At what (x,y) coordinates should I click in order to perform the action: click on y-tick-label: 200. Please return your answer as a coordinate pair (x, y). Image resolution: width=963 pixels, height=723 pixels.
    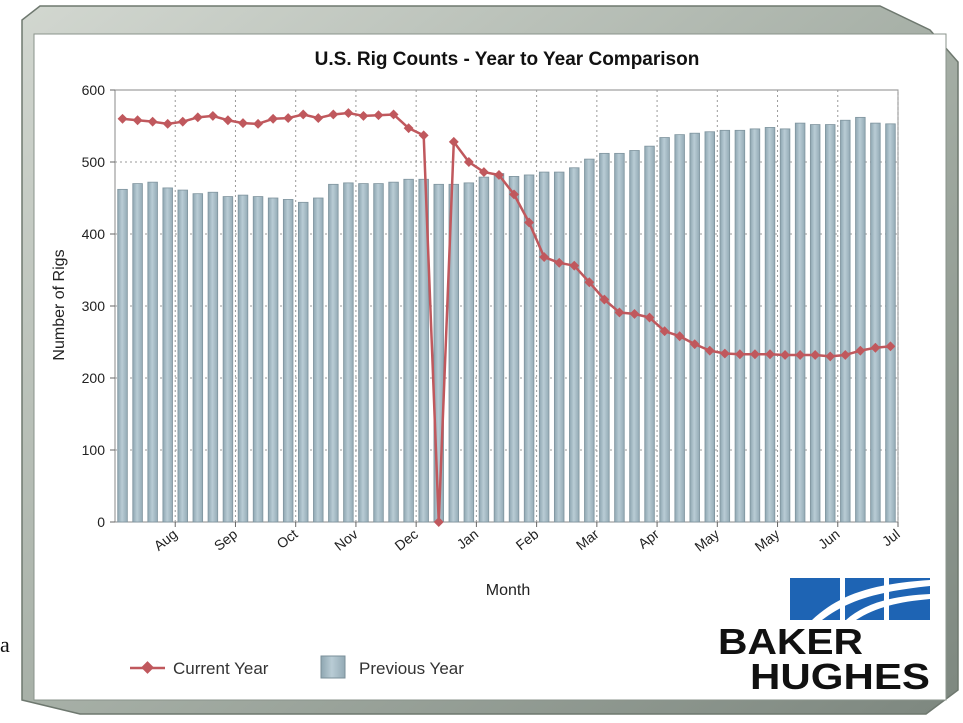
    Looking at the image, I should click on (94, 378).